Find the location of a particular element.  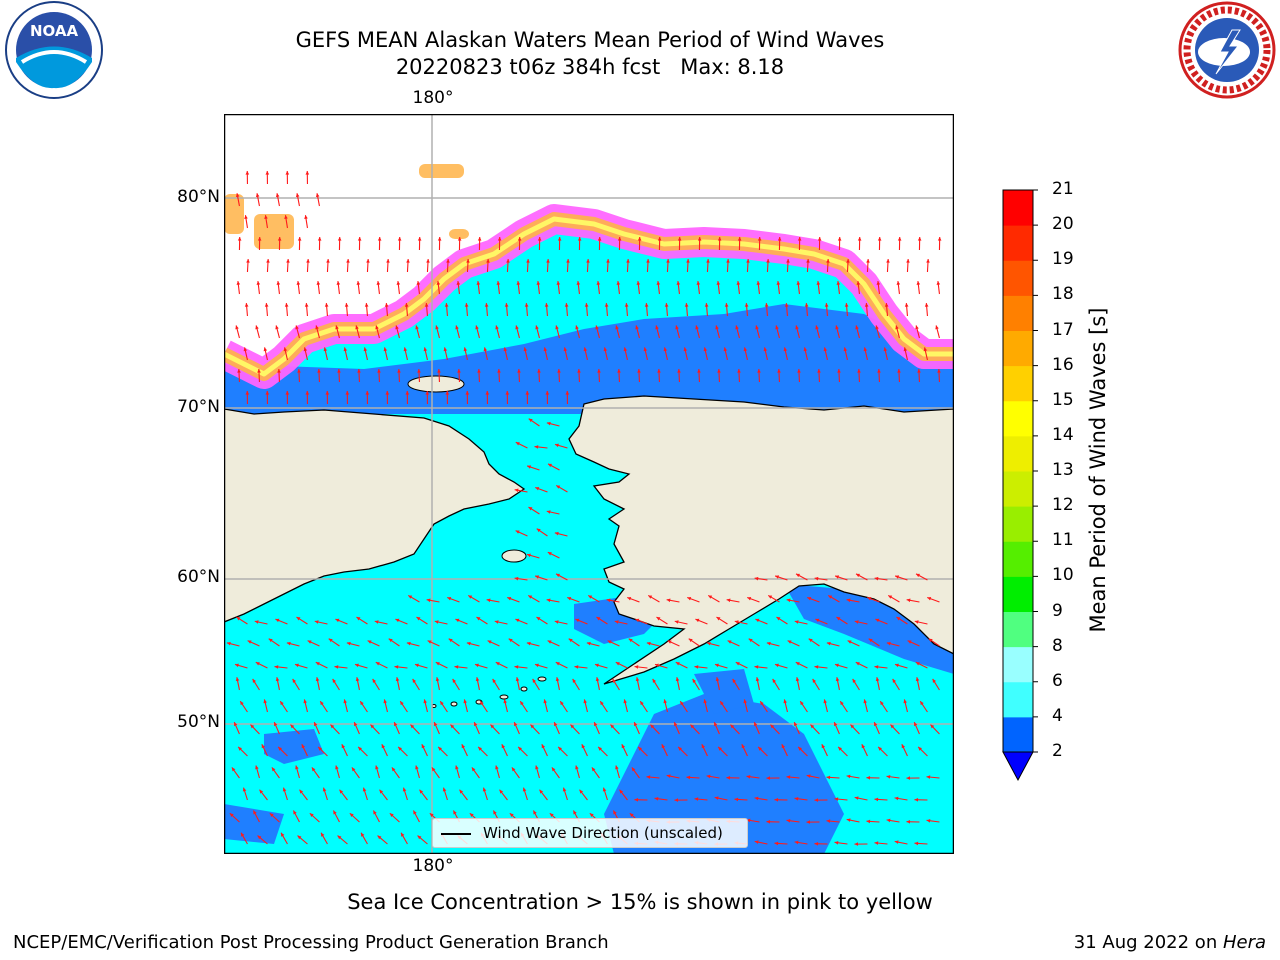

colorbar-segment is located at coordinates (1018, 524).